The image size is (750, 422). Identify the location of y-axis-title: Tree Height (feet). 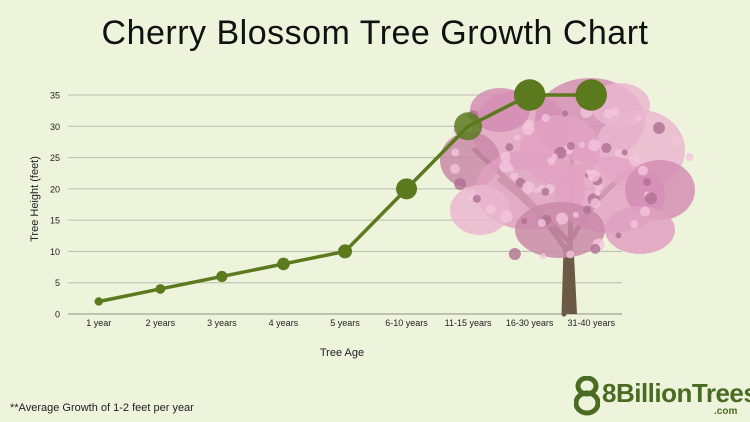
(35, 199).